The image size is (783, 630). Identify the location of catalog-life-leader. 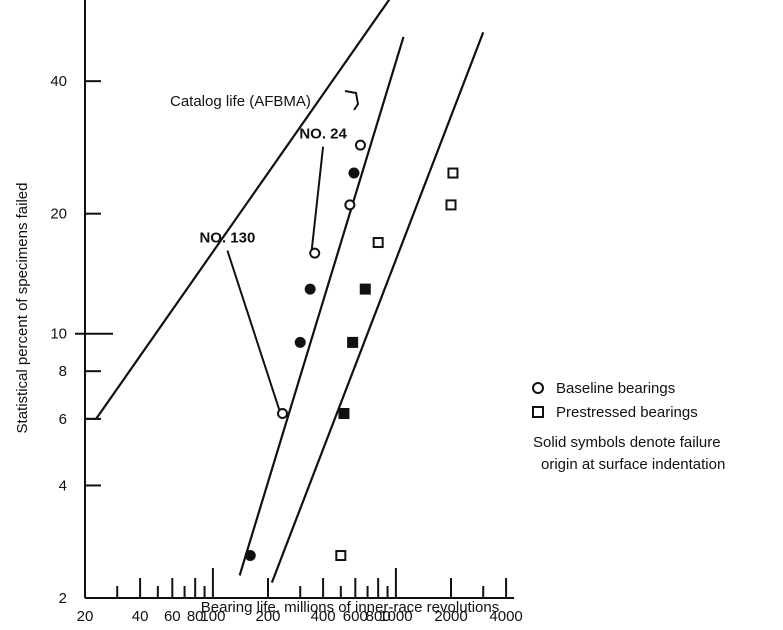
(352, 100).